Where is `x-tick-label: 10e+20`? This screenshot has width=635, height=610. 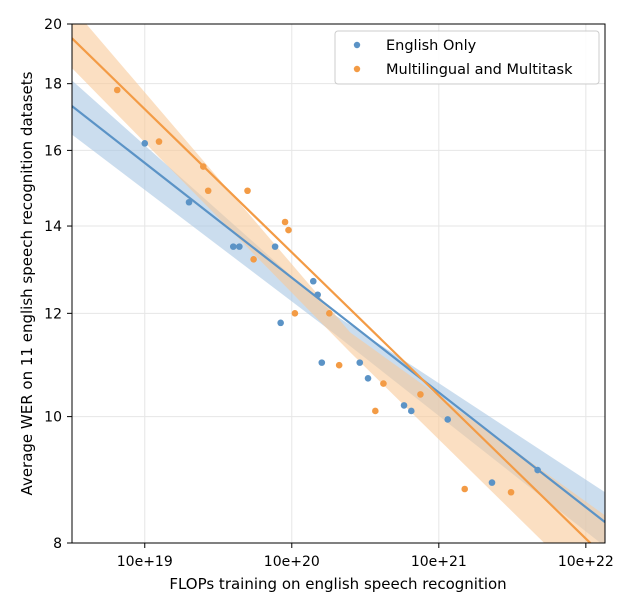
x-tick-label: 10e+20 is located at coordinates (292, 562).